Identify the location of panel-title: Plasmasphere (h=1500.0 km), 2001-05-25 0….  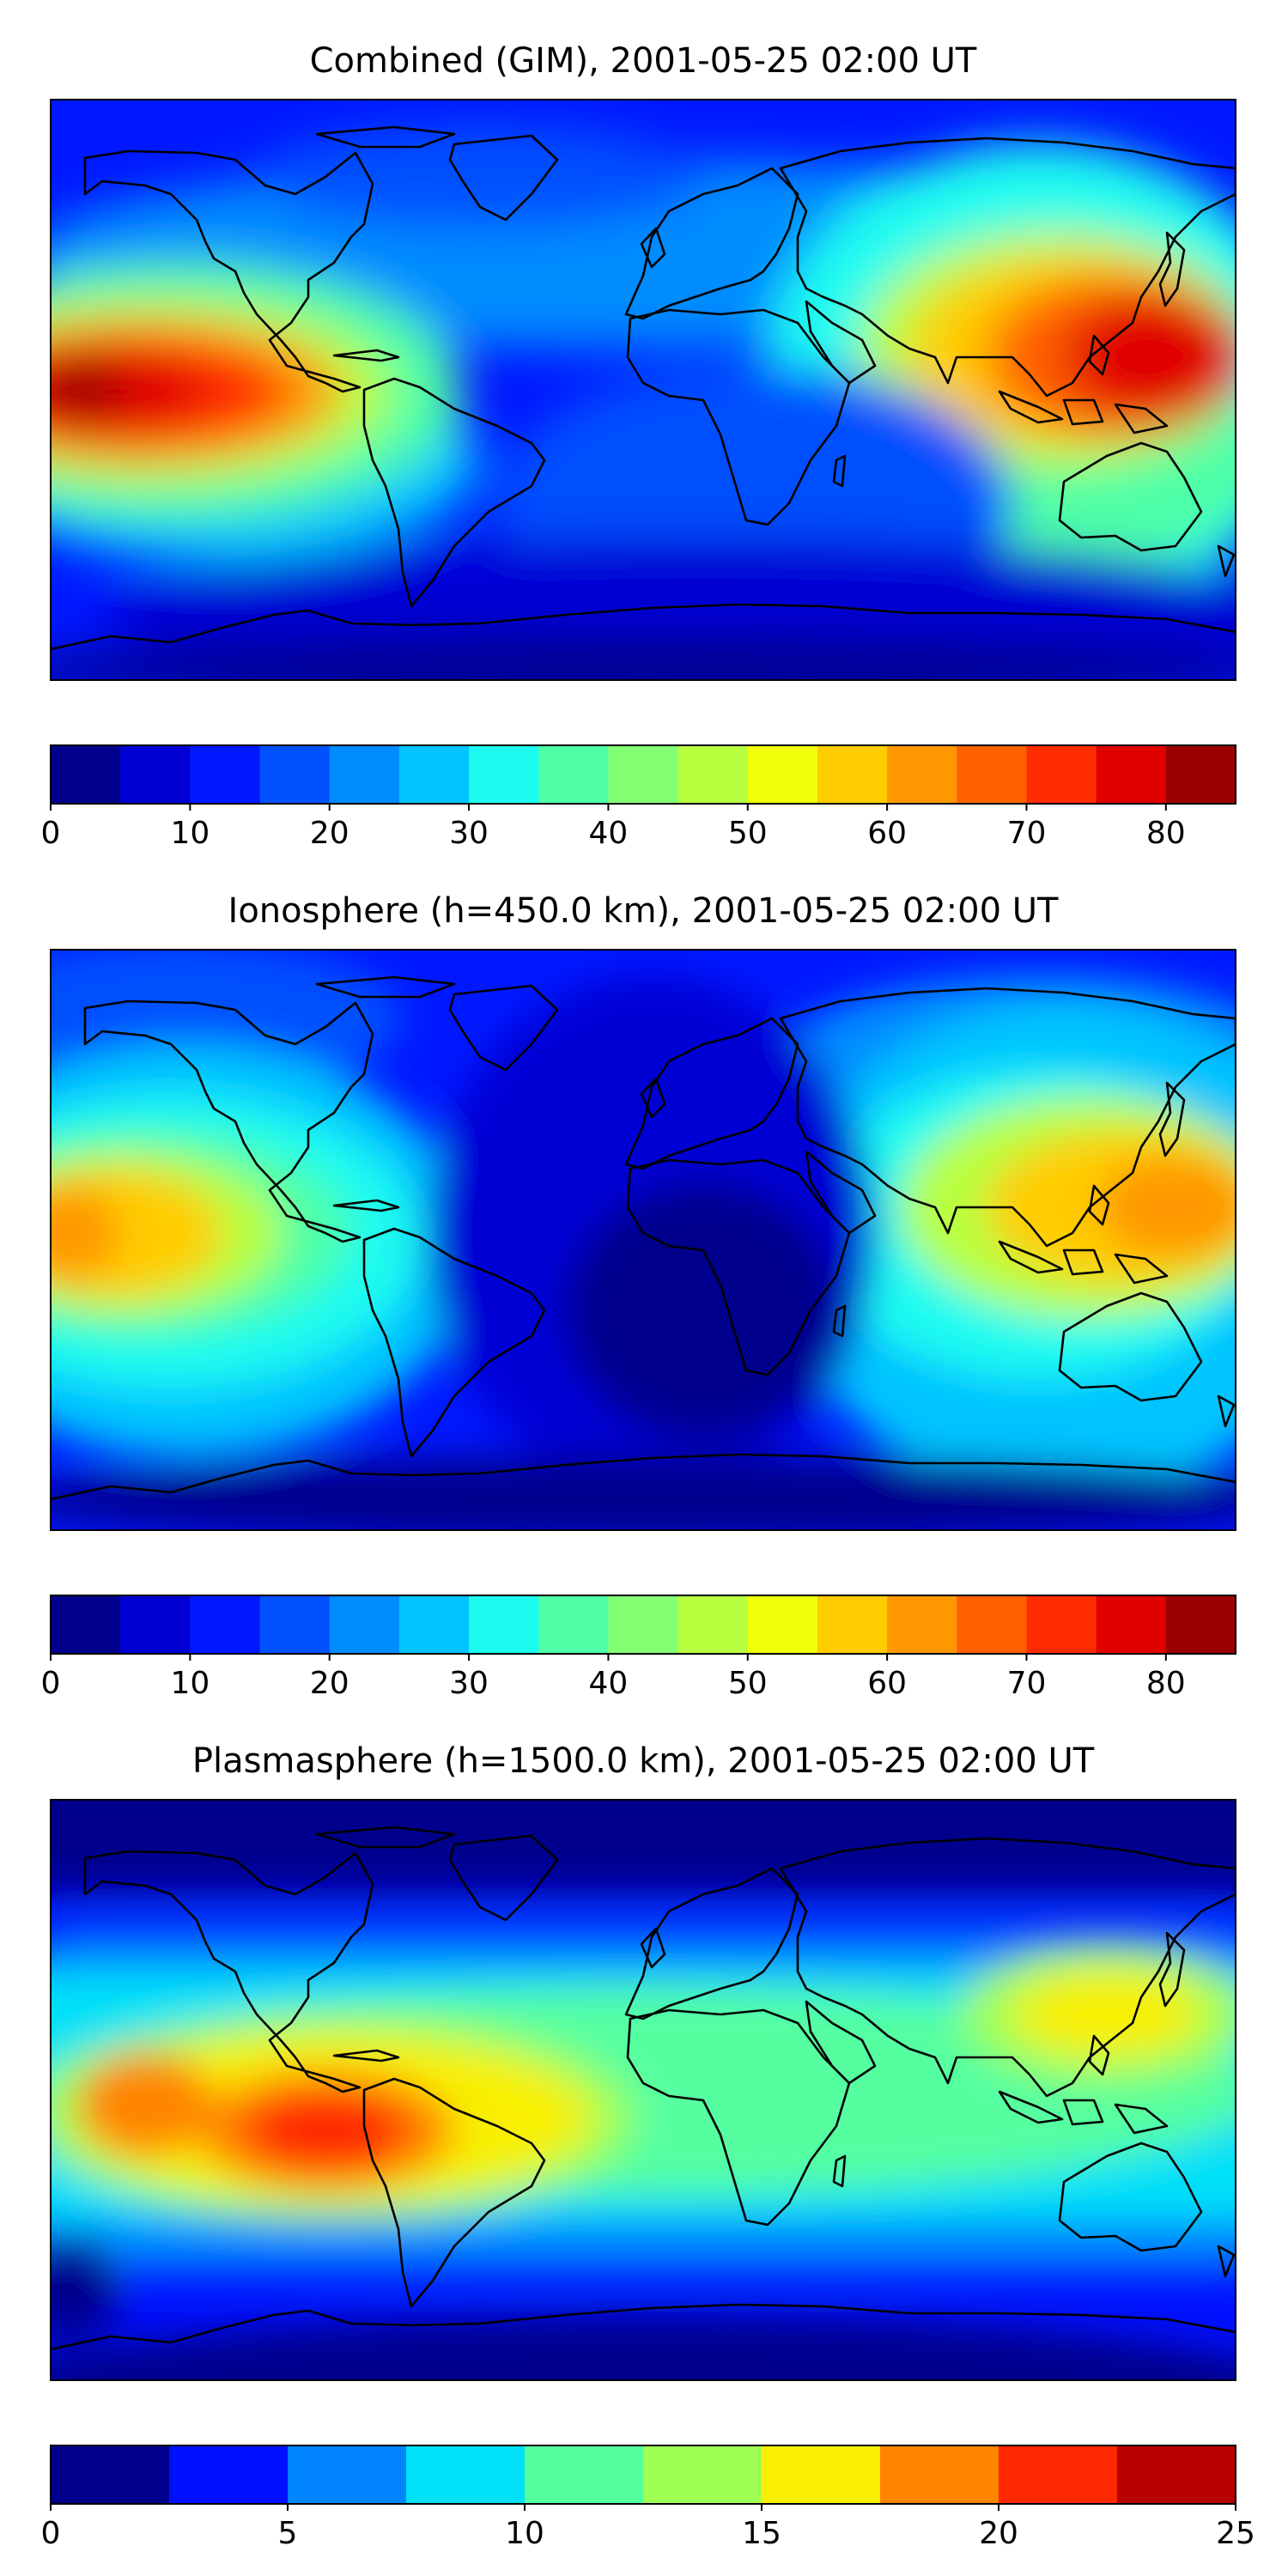
(643, 1761).